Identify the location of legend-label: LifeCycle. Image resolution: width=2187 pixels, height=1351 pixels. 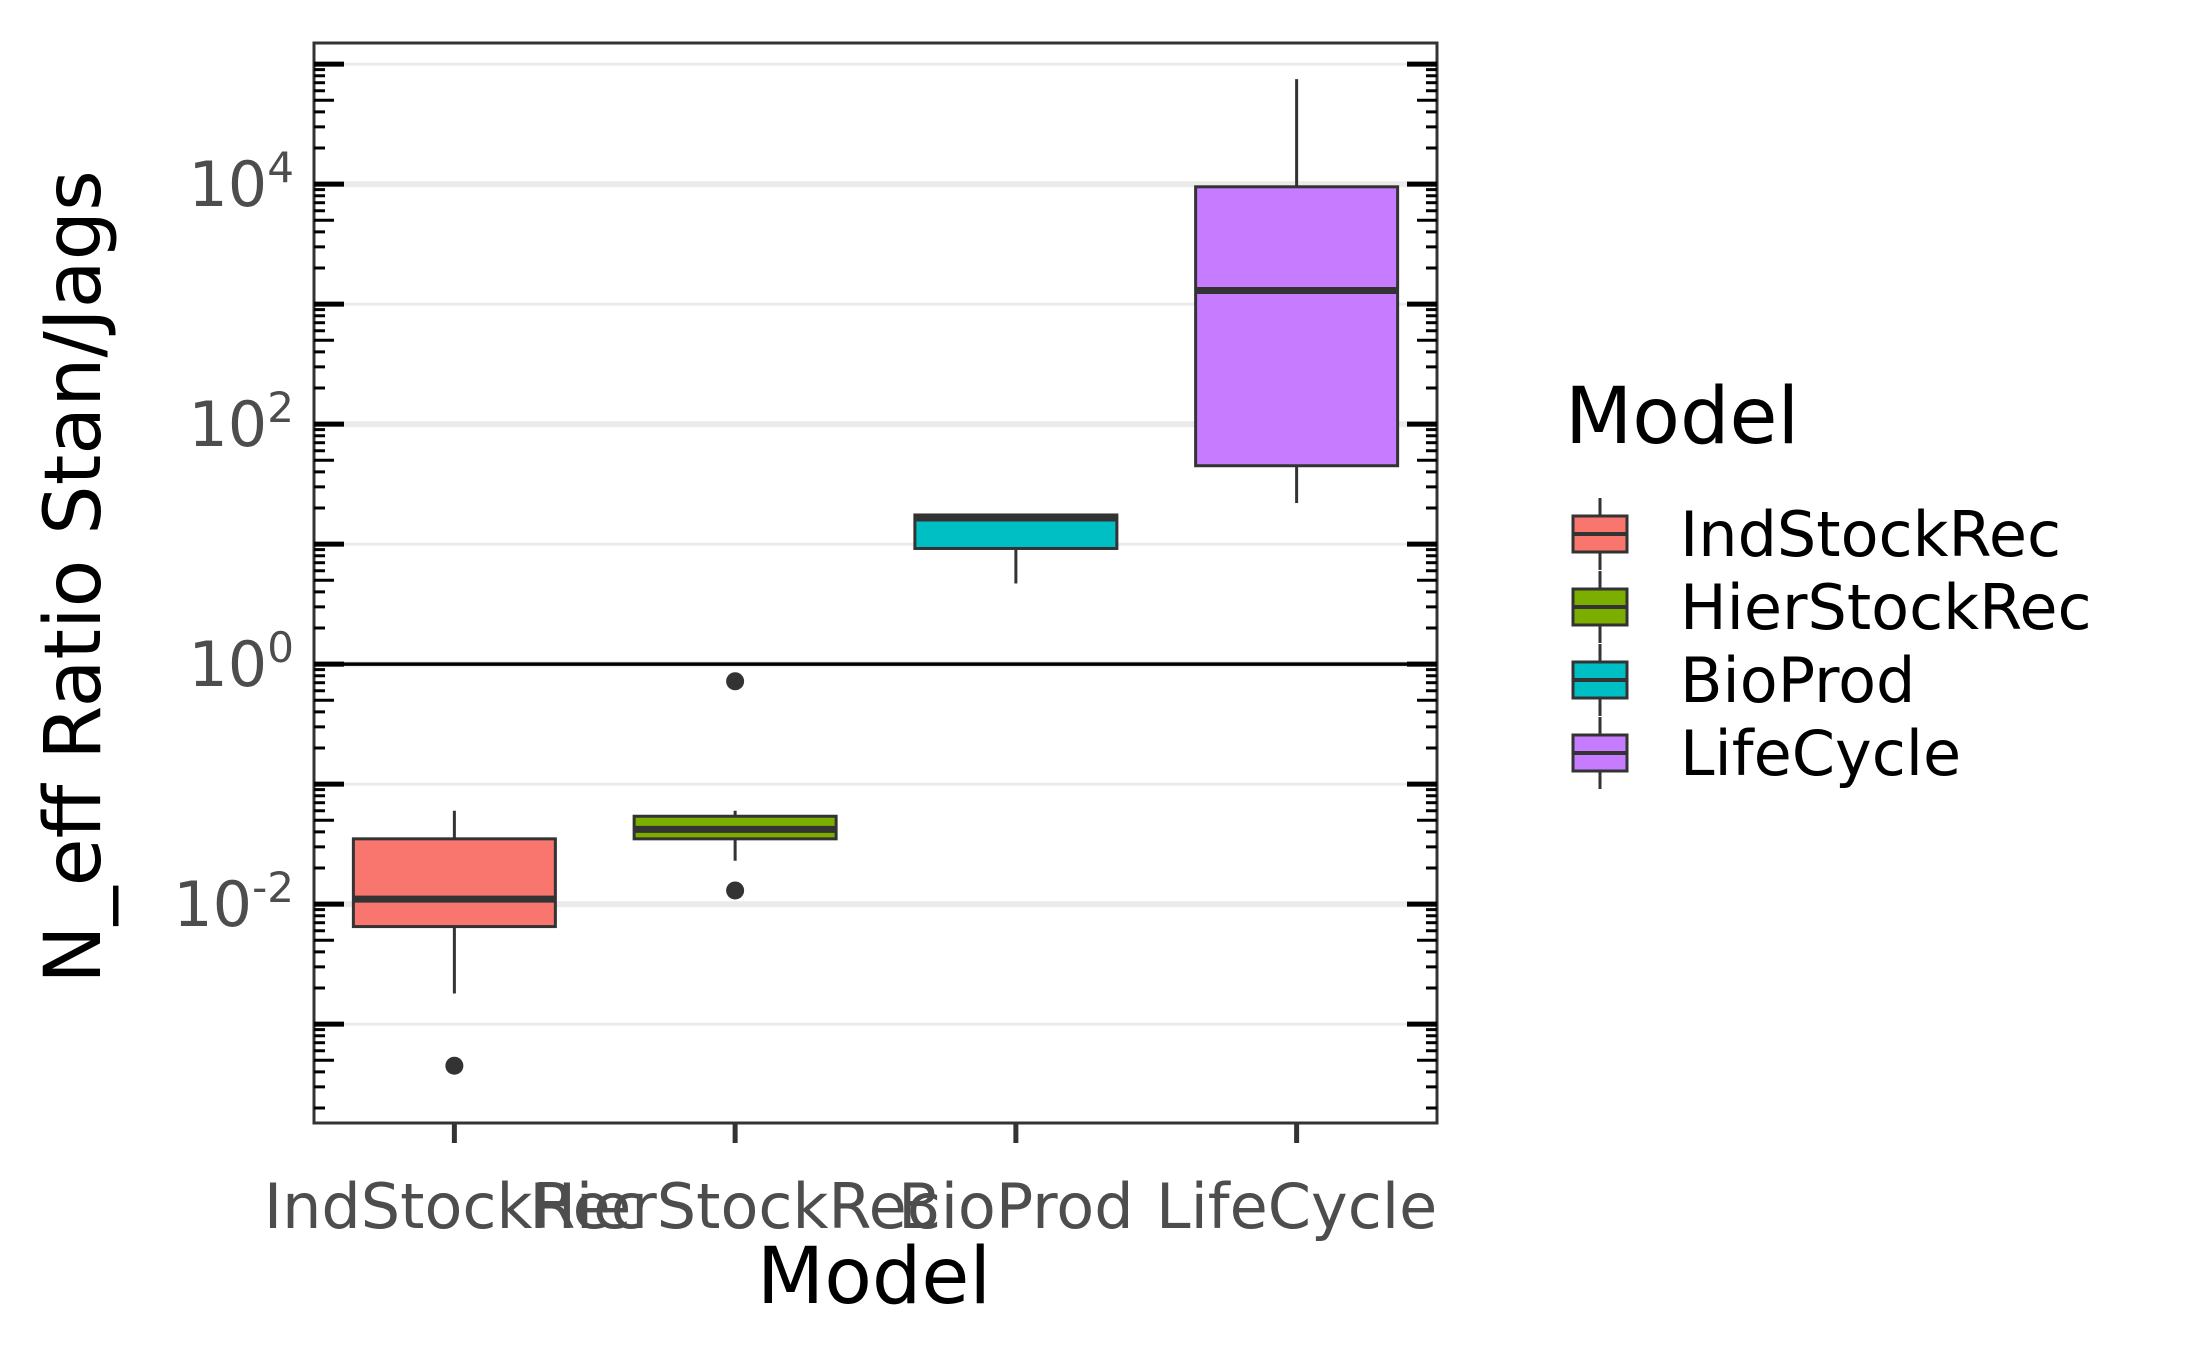
(1820, 753).